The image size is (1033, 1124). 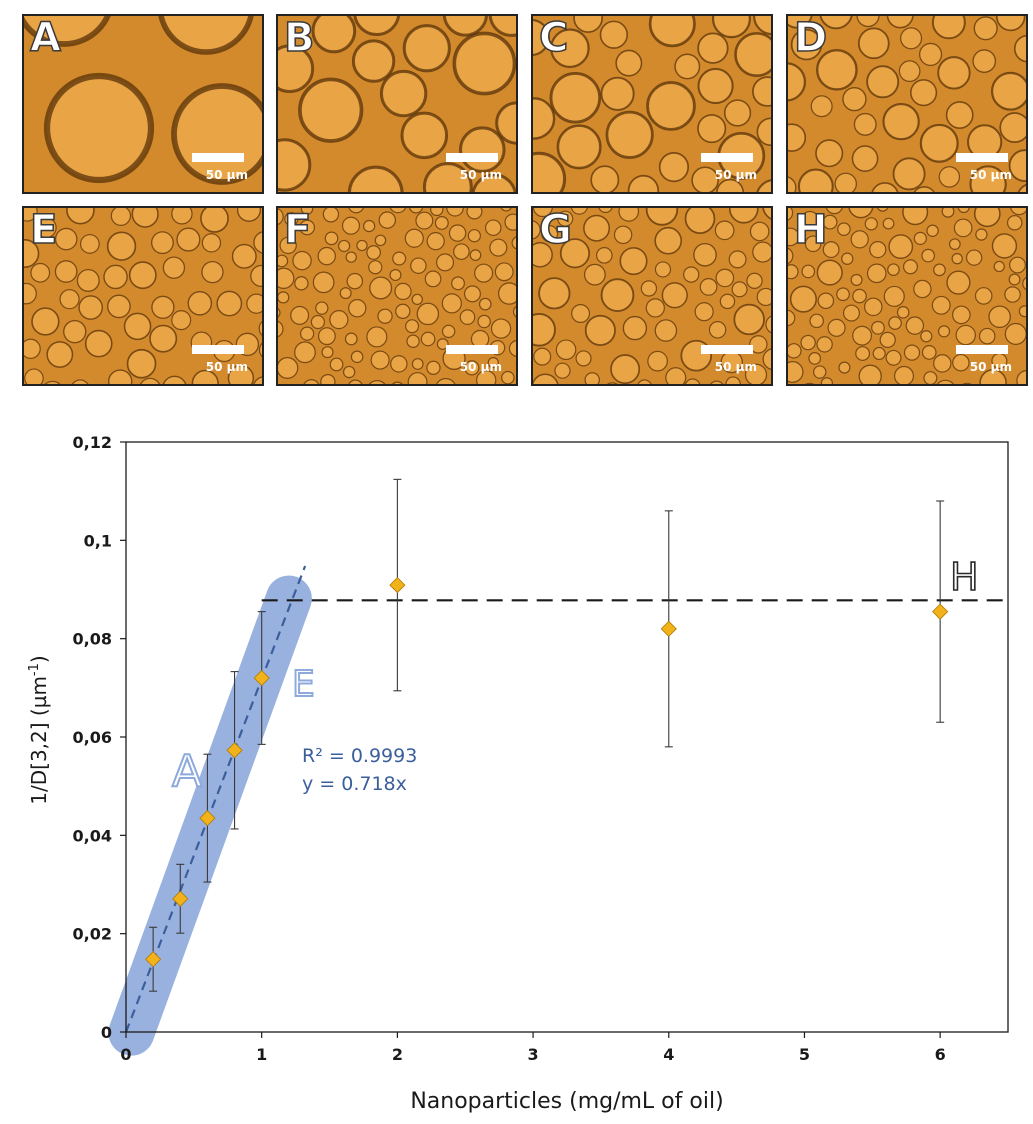 I want to click on micrograph-panel-d: D 50 µm, so click(x=907, y=104).